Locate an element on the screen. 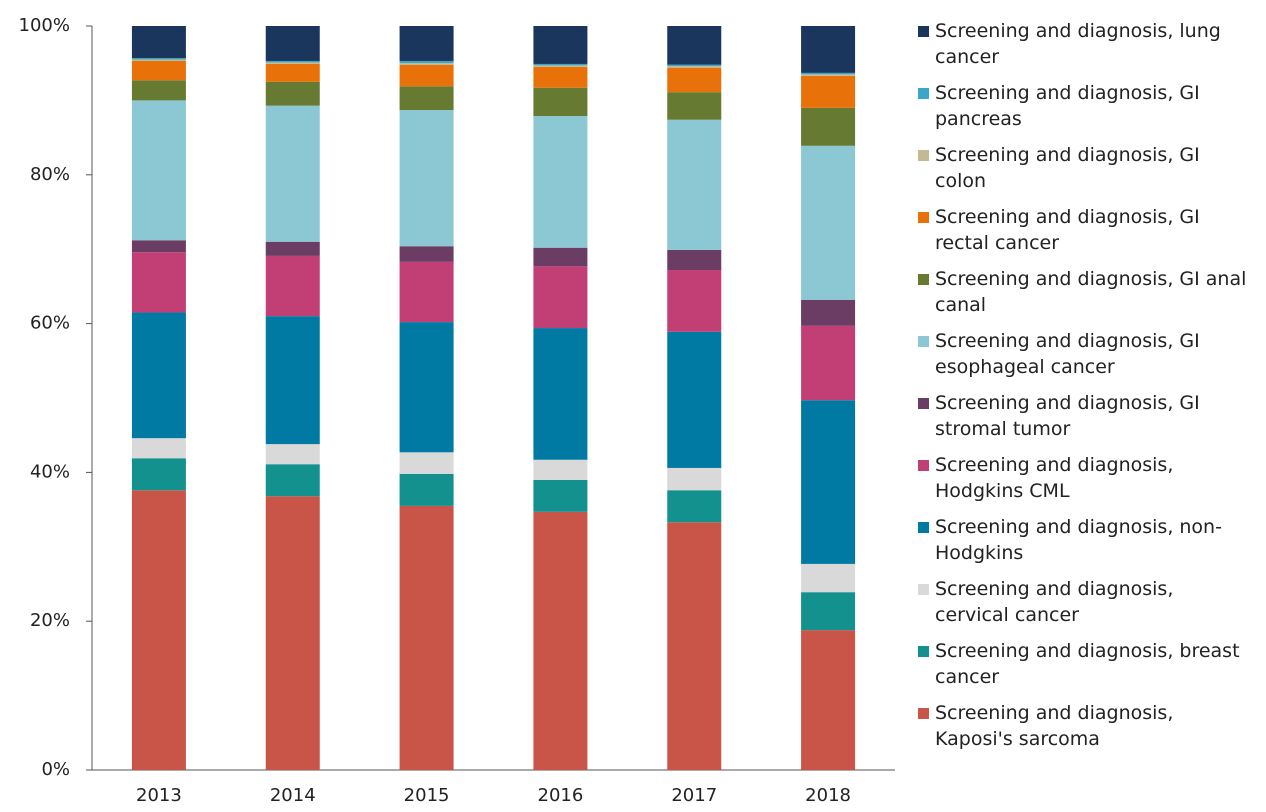 The width and height of the screenshot is (1266, 812). x-tick-label: 2014 is located at coordinates (293, 795).